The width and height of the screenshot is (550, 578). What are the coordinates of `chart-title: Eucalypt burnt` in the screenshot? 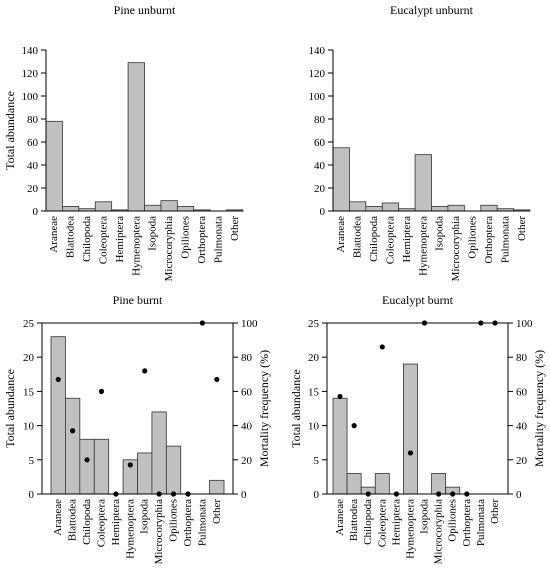 It's located at (418, 300).